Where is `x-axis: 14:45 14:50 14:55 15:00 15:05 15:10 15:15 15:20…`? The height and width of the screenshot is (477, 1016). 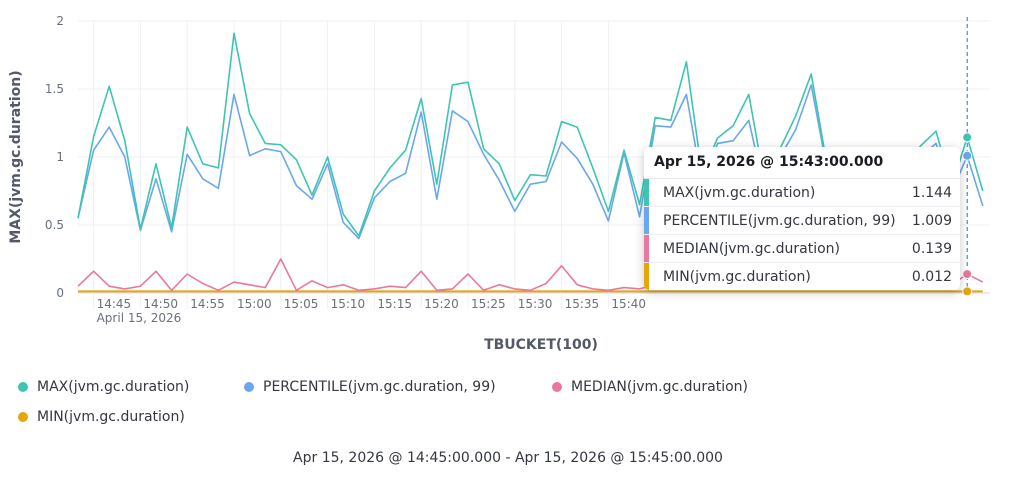 x-axis: 14:45 14:50 14:55 15:00 15:05 15:10 15:15 15:20… is located at coordinates (371, 311).